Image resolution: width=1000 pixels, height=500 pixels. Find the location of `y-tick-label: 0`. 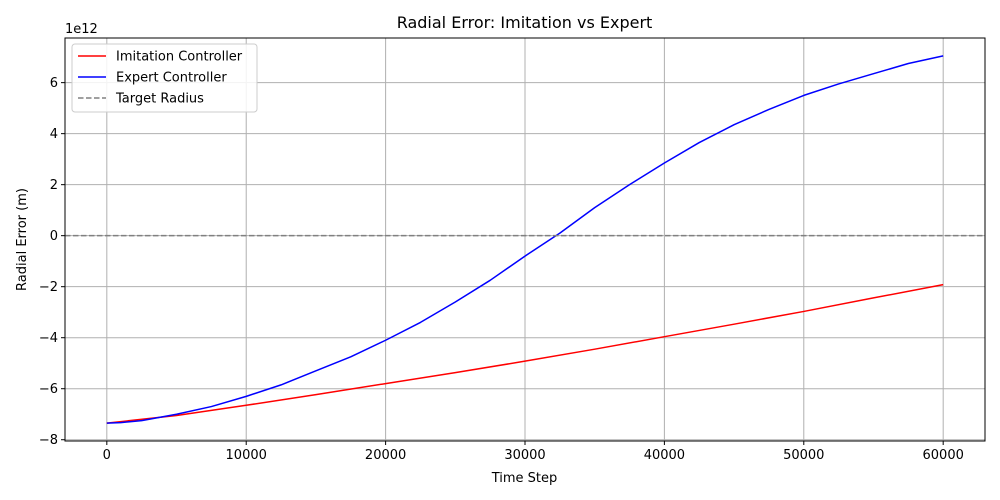

y-tick-label: 0 is located at coordinates (54, 236).